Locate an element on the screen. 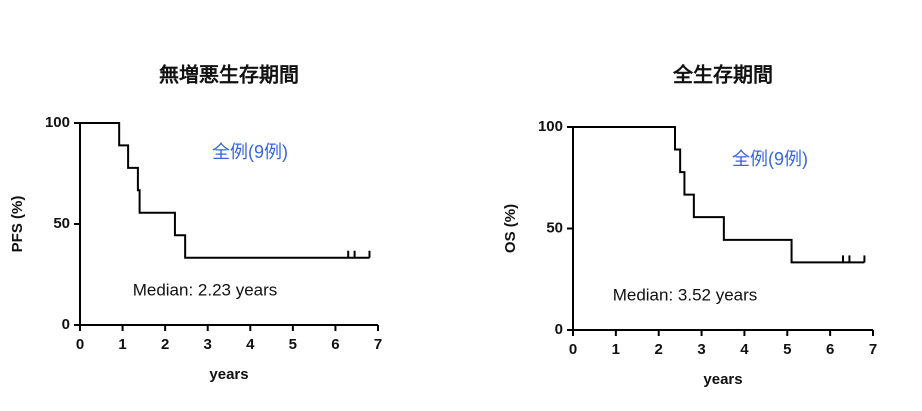  y-axis-label: OS (%) is located at coordinates (510, 228).